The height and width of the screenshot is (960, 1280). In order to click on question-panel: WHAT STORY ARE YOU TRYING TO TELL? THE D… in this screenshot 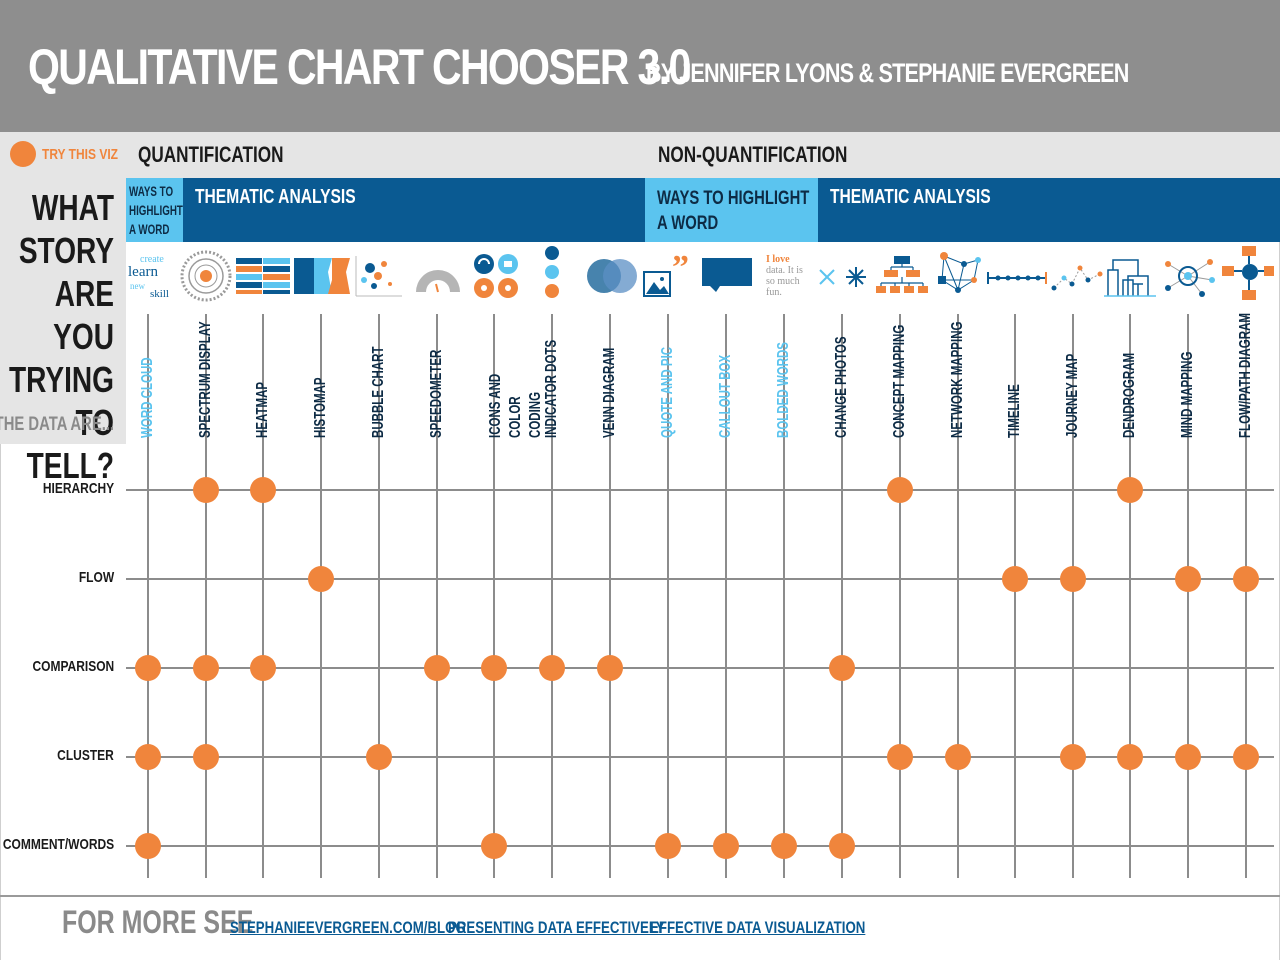, I will do `click(63, 332)`.